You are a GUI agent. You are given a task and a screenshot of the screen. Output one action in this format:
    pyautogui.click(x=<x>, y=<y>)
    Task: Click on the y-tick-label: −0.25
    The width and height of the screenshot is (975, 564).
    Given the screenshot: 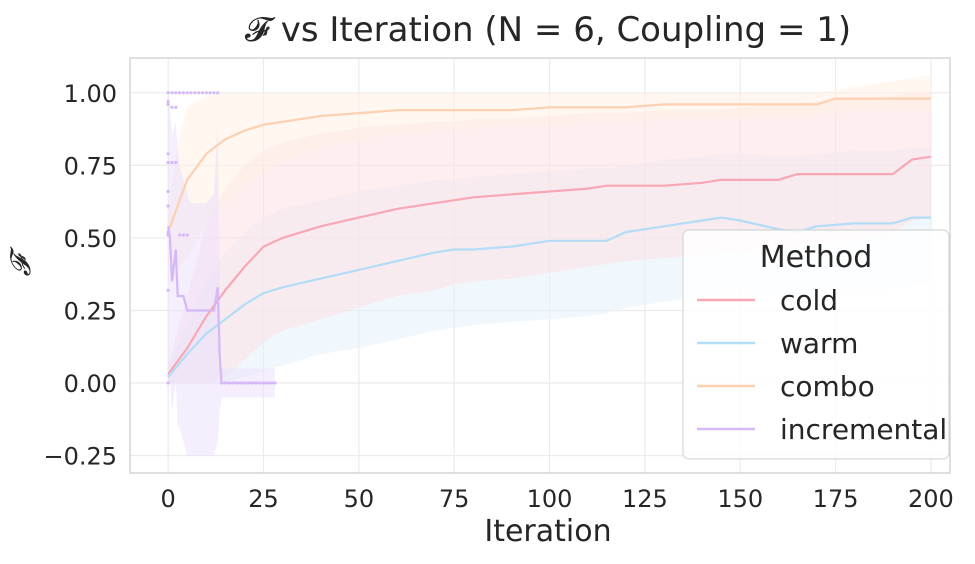 What is the action you would take?
    pyautogui.click(x=80, y=457)
    